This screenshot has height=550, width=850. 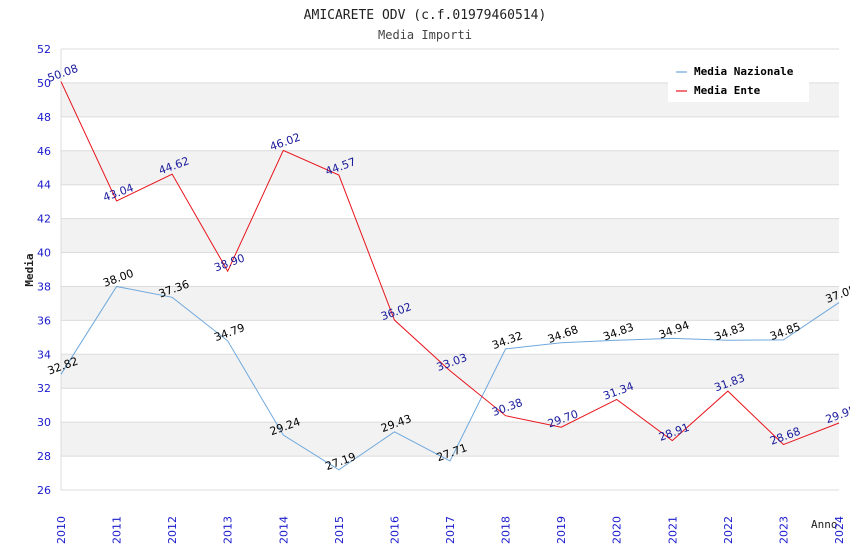 I want to click on y-tick-label: 30, so click(x=44, y=422).